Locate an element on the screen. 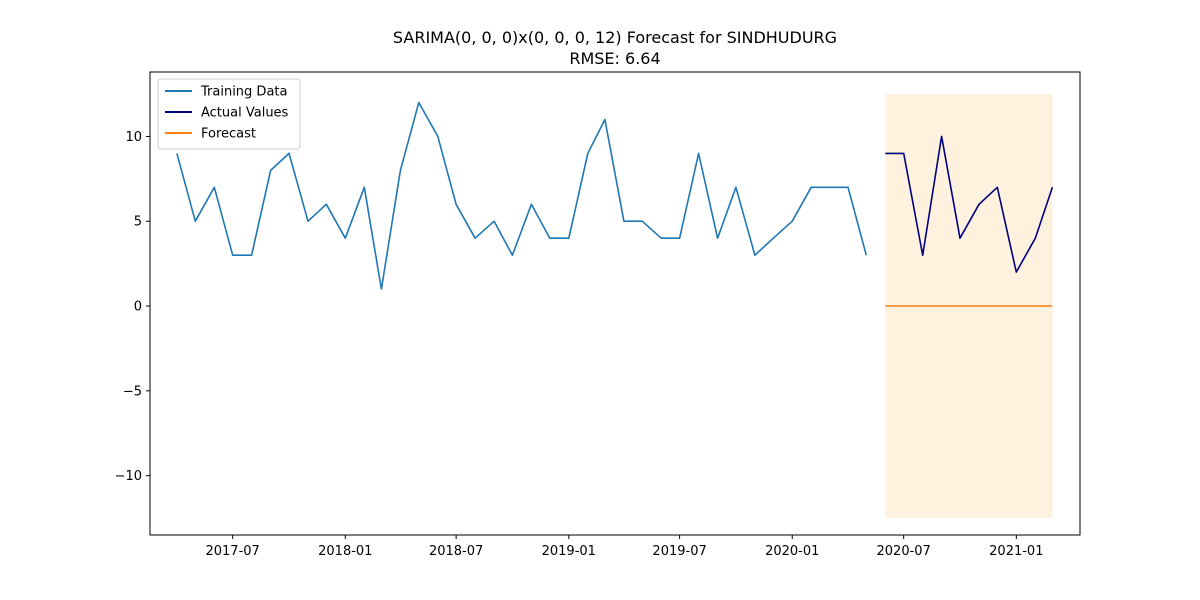 This screenshot has width=1200, height=600. legend-label-training-data: Training Data is located at coordinates (243, 92).